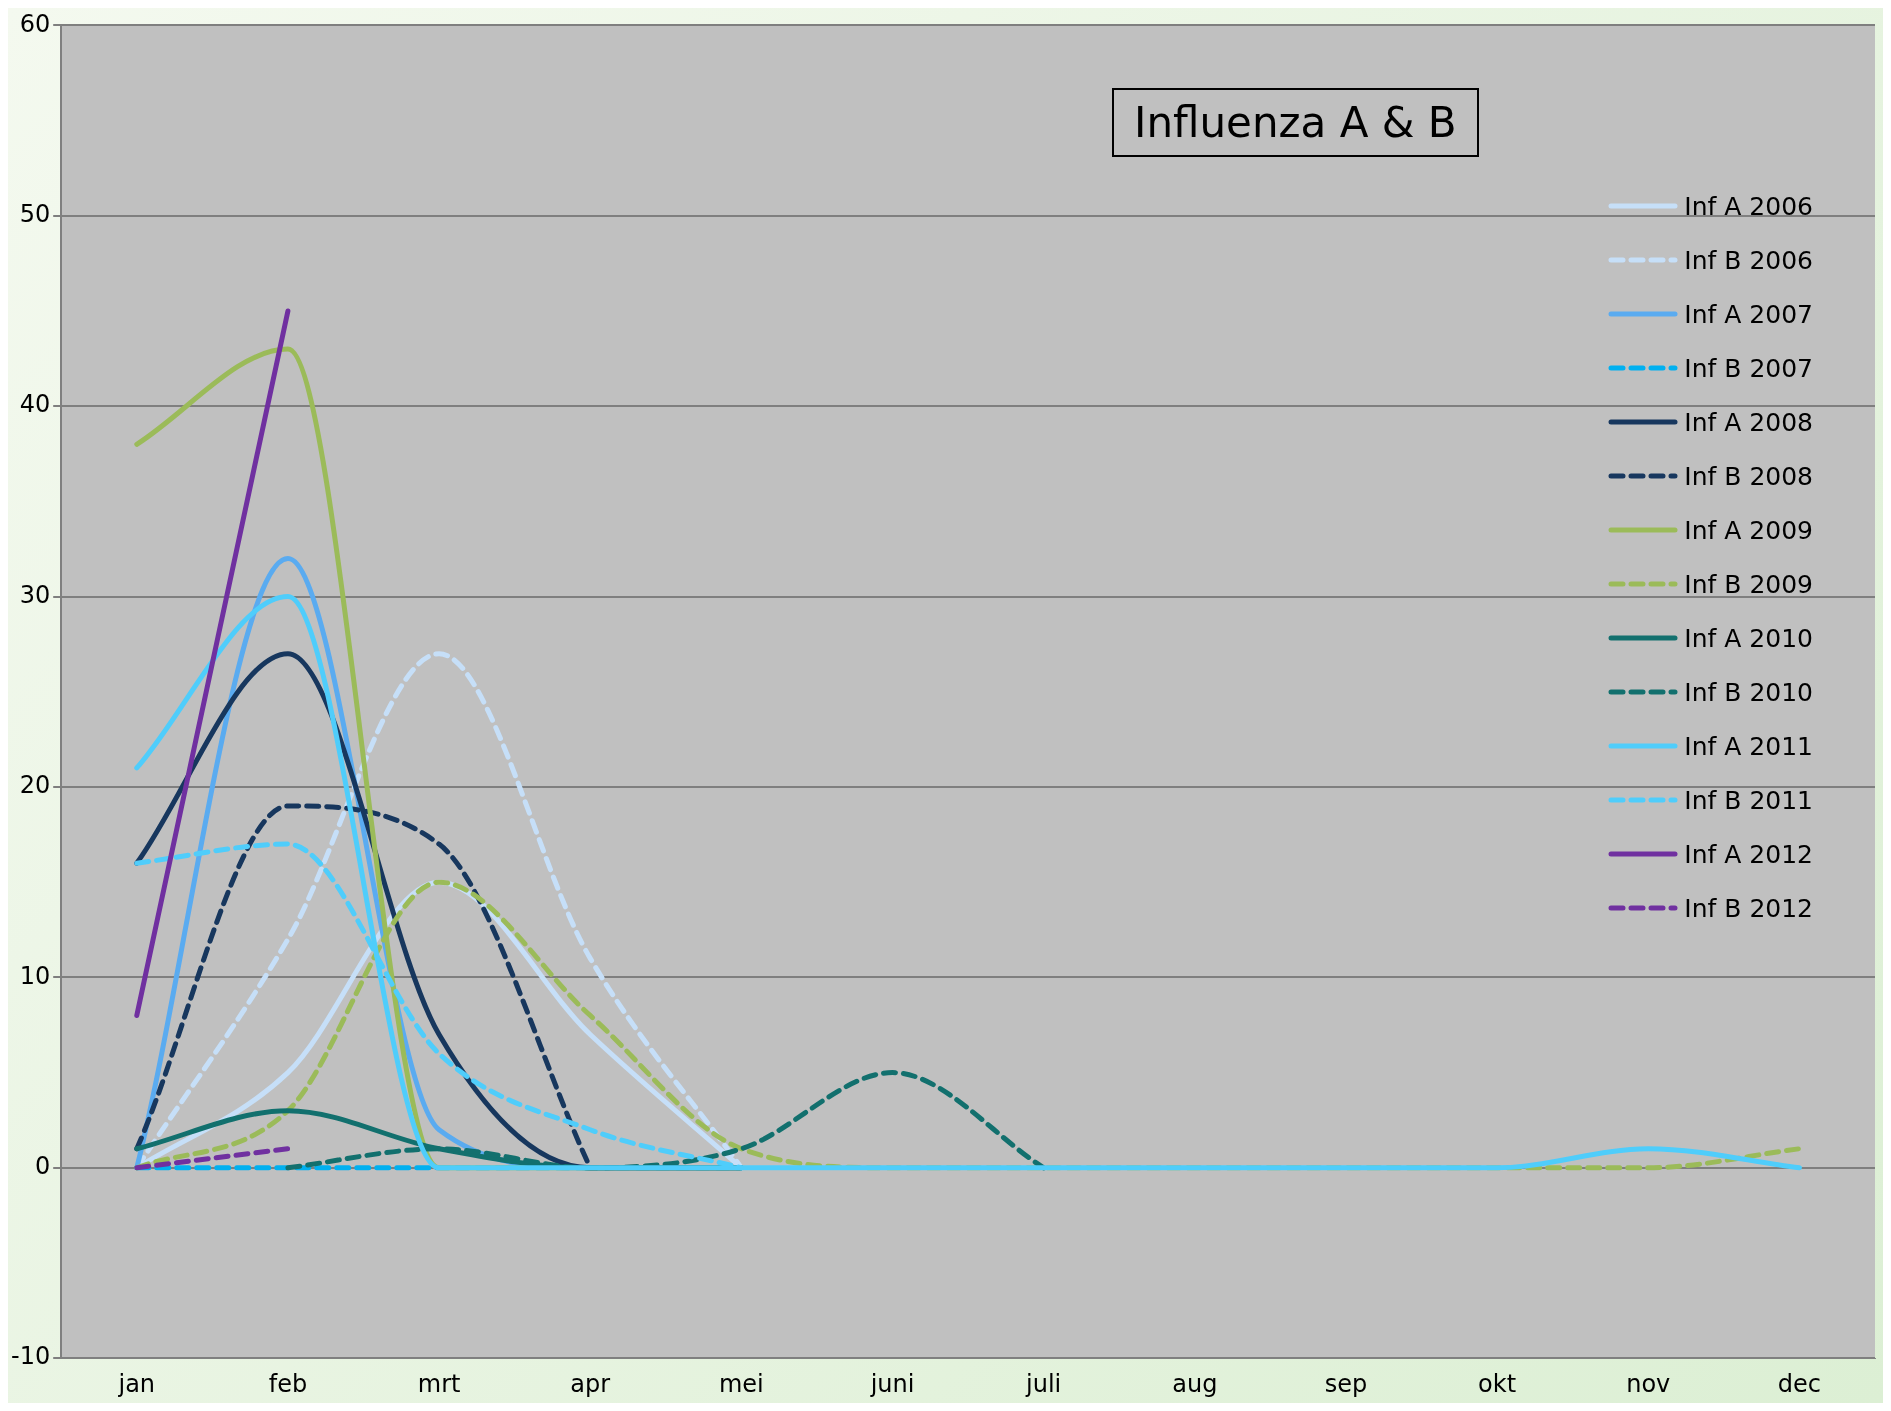 This screenshot has height=1411, width=1891. I want to click on x-tick-label: aug, so click(1195, 1383).